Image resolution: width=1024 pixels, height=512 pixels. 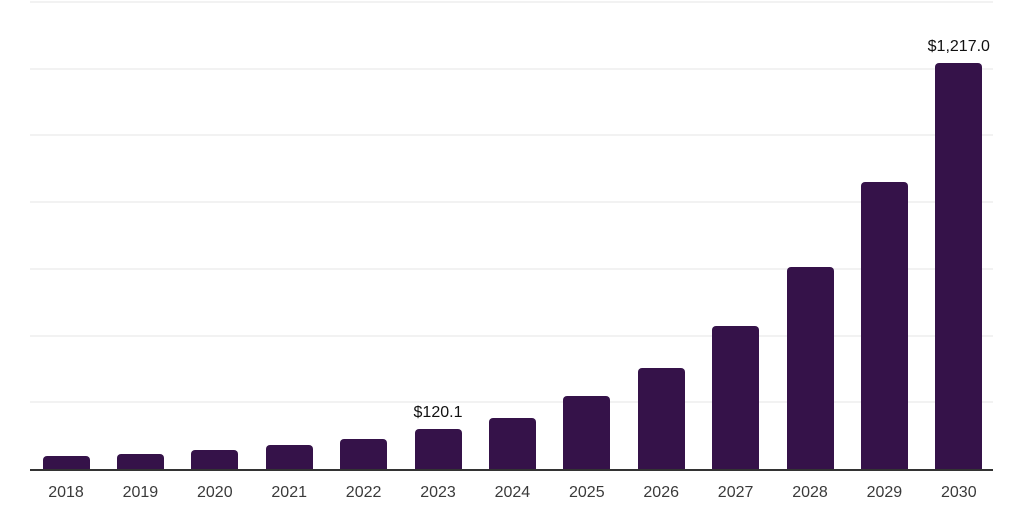 I want to click on x-tick-2027: 2027, so click(x=735, y=492).